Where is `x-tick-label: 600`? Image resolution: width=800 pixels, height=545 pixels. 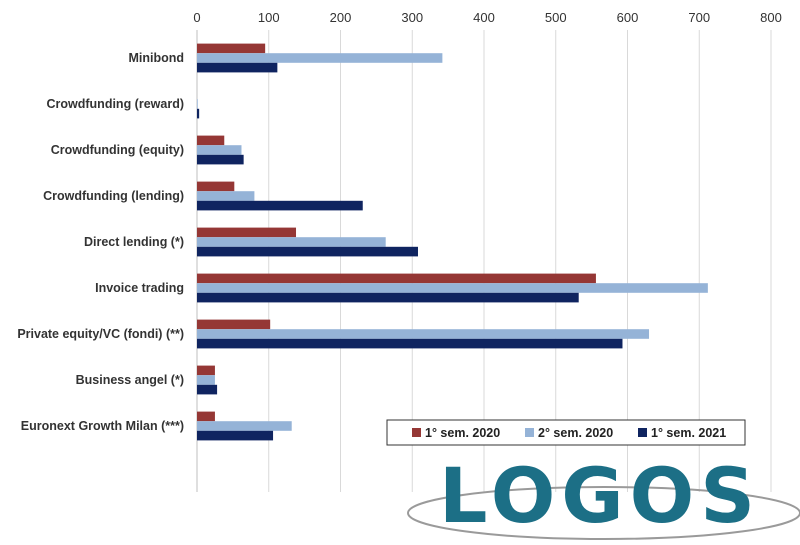
x-tick-label: 600 is located at coordinates (628, 17).